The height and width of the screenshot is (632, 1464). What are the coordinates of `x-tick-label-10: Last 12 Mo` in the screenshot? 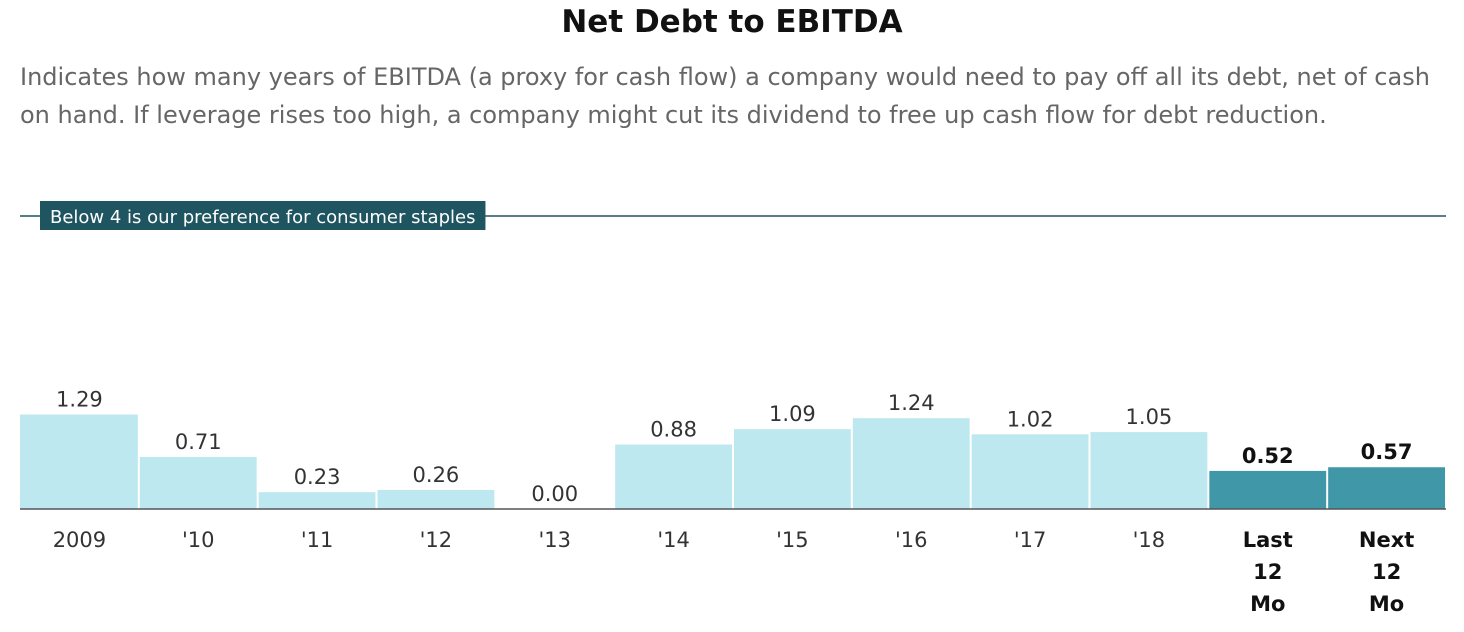 It's located at (1268, 572).